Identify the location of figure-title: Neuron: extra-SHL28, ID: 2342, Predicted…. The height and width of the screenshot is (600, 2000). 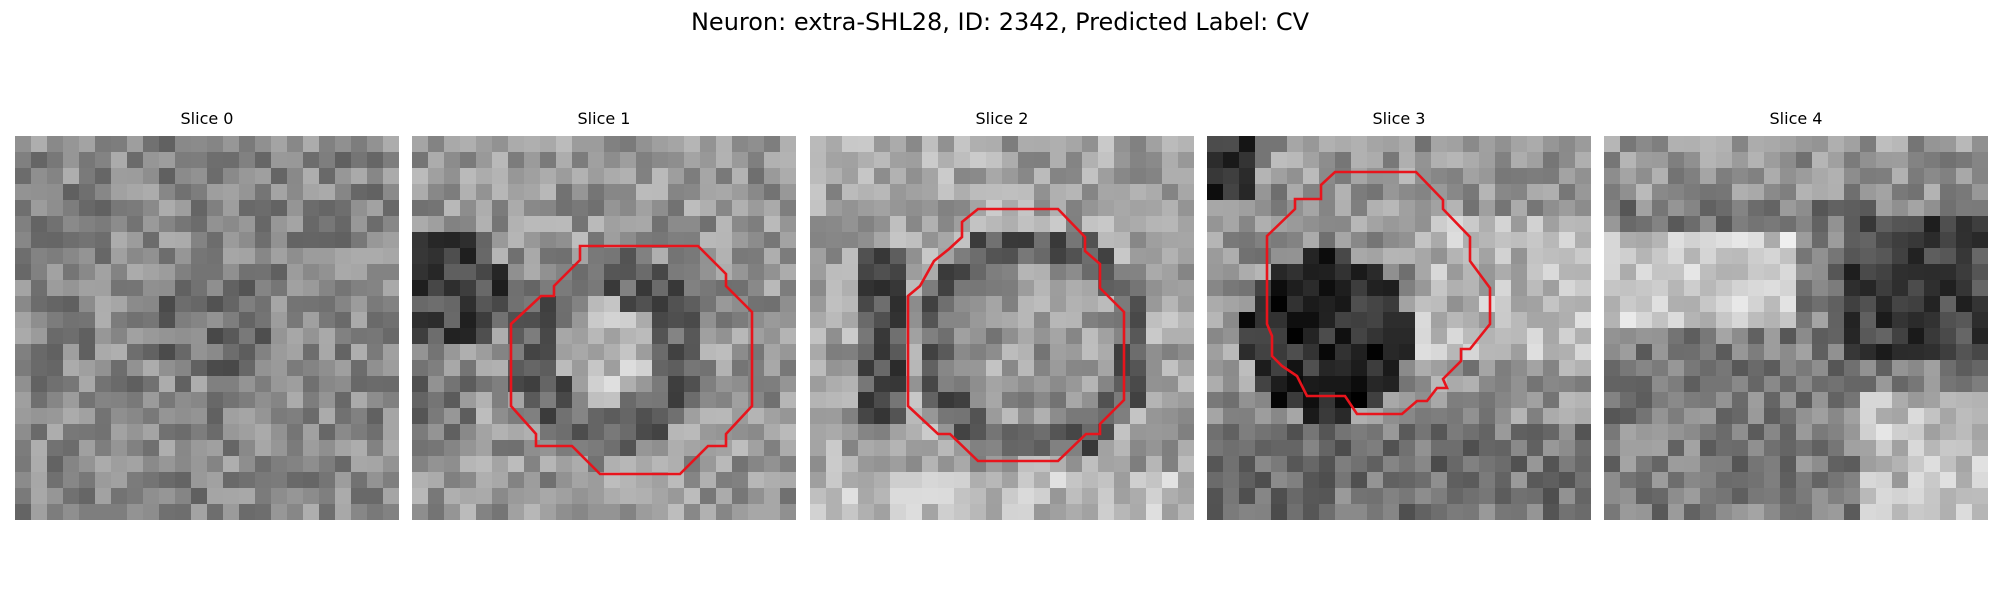
(1000, 22).